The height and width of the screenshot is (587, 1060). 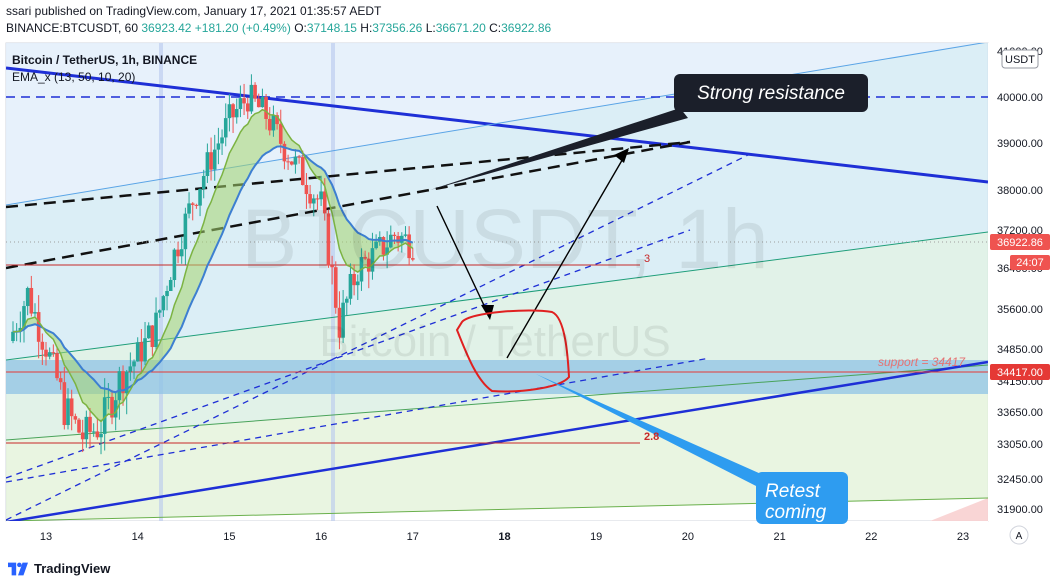 What do you see at coordinates (366, 28) in the screenshot?
I see `high-label: H:` at bounding box center [366, 28].